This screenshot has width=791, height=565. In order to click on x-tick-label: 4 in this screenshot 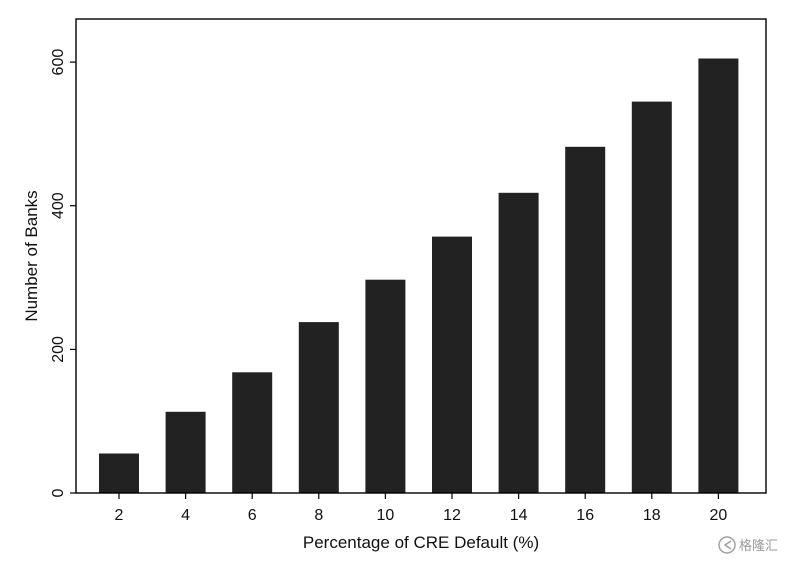, I will do `click(185, 515)`.